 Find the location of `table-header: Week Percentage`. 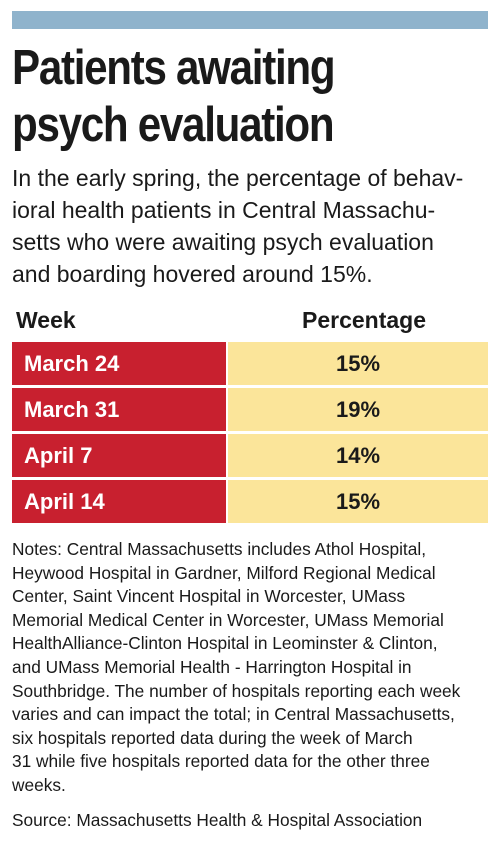

table-header: Week Percentage is located at coordinates (250, 322).